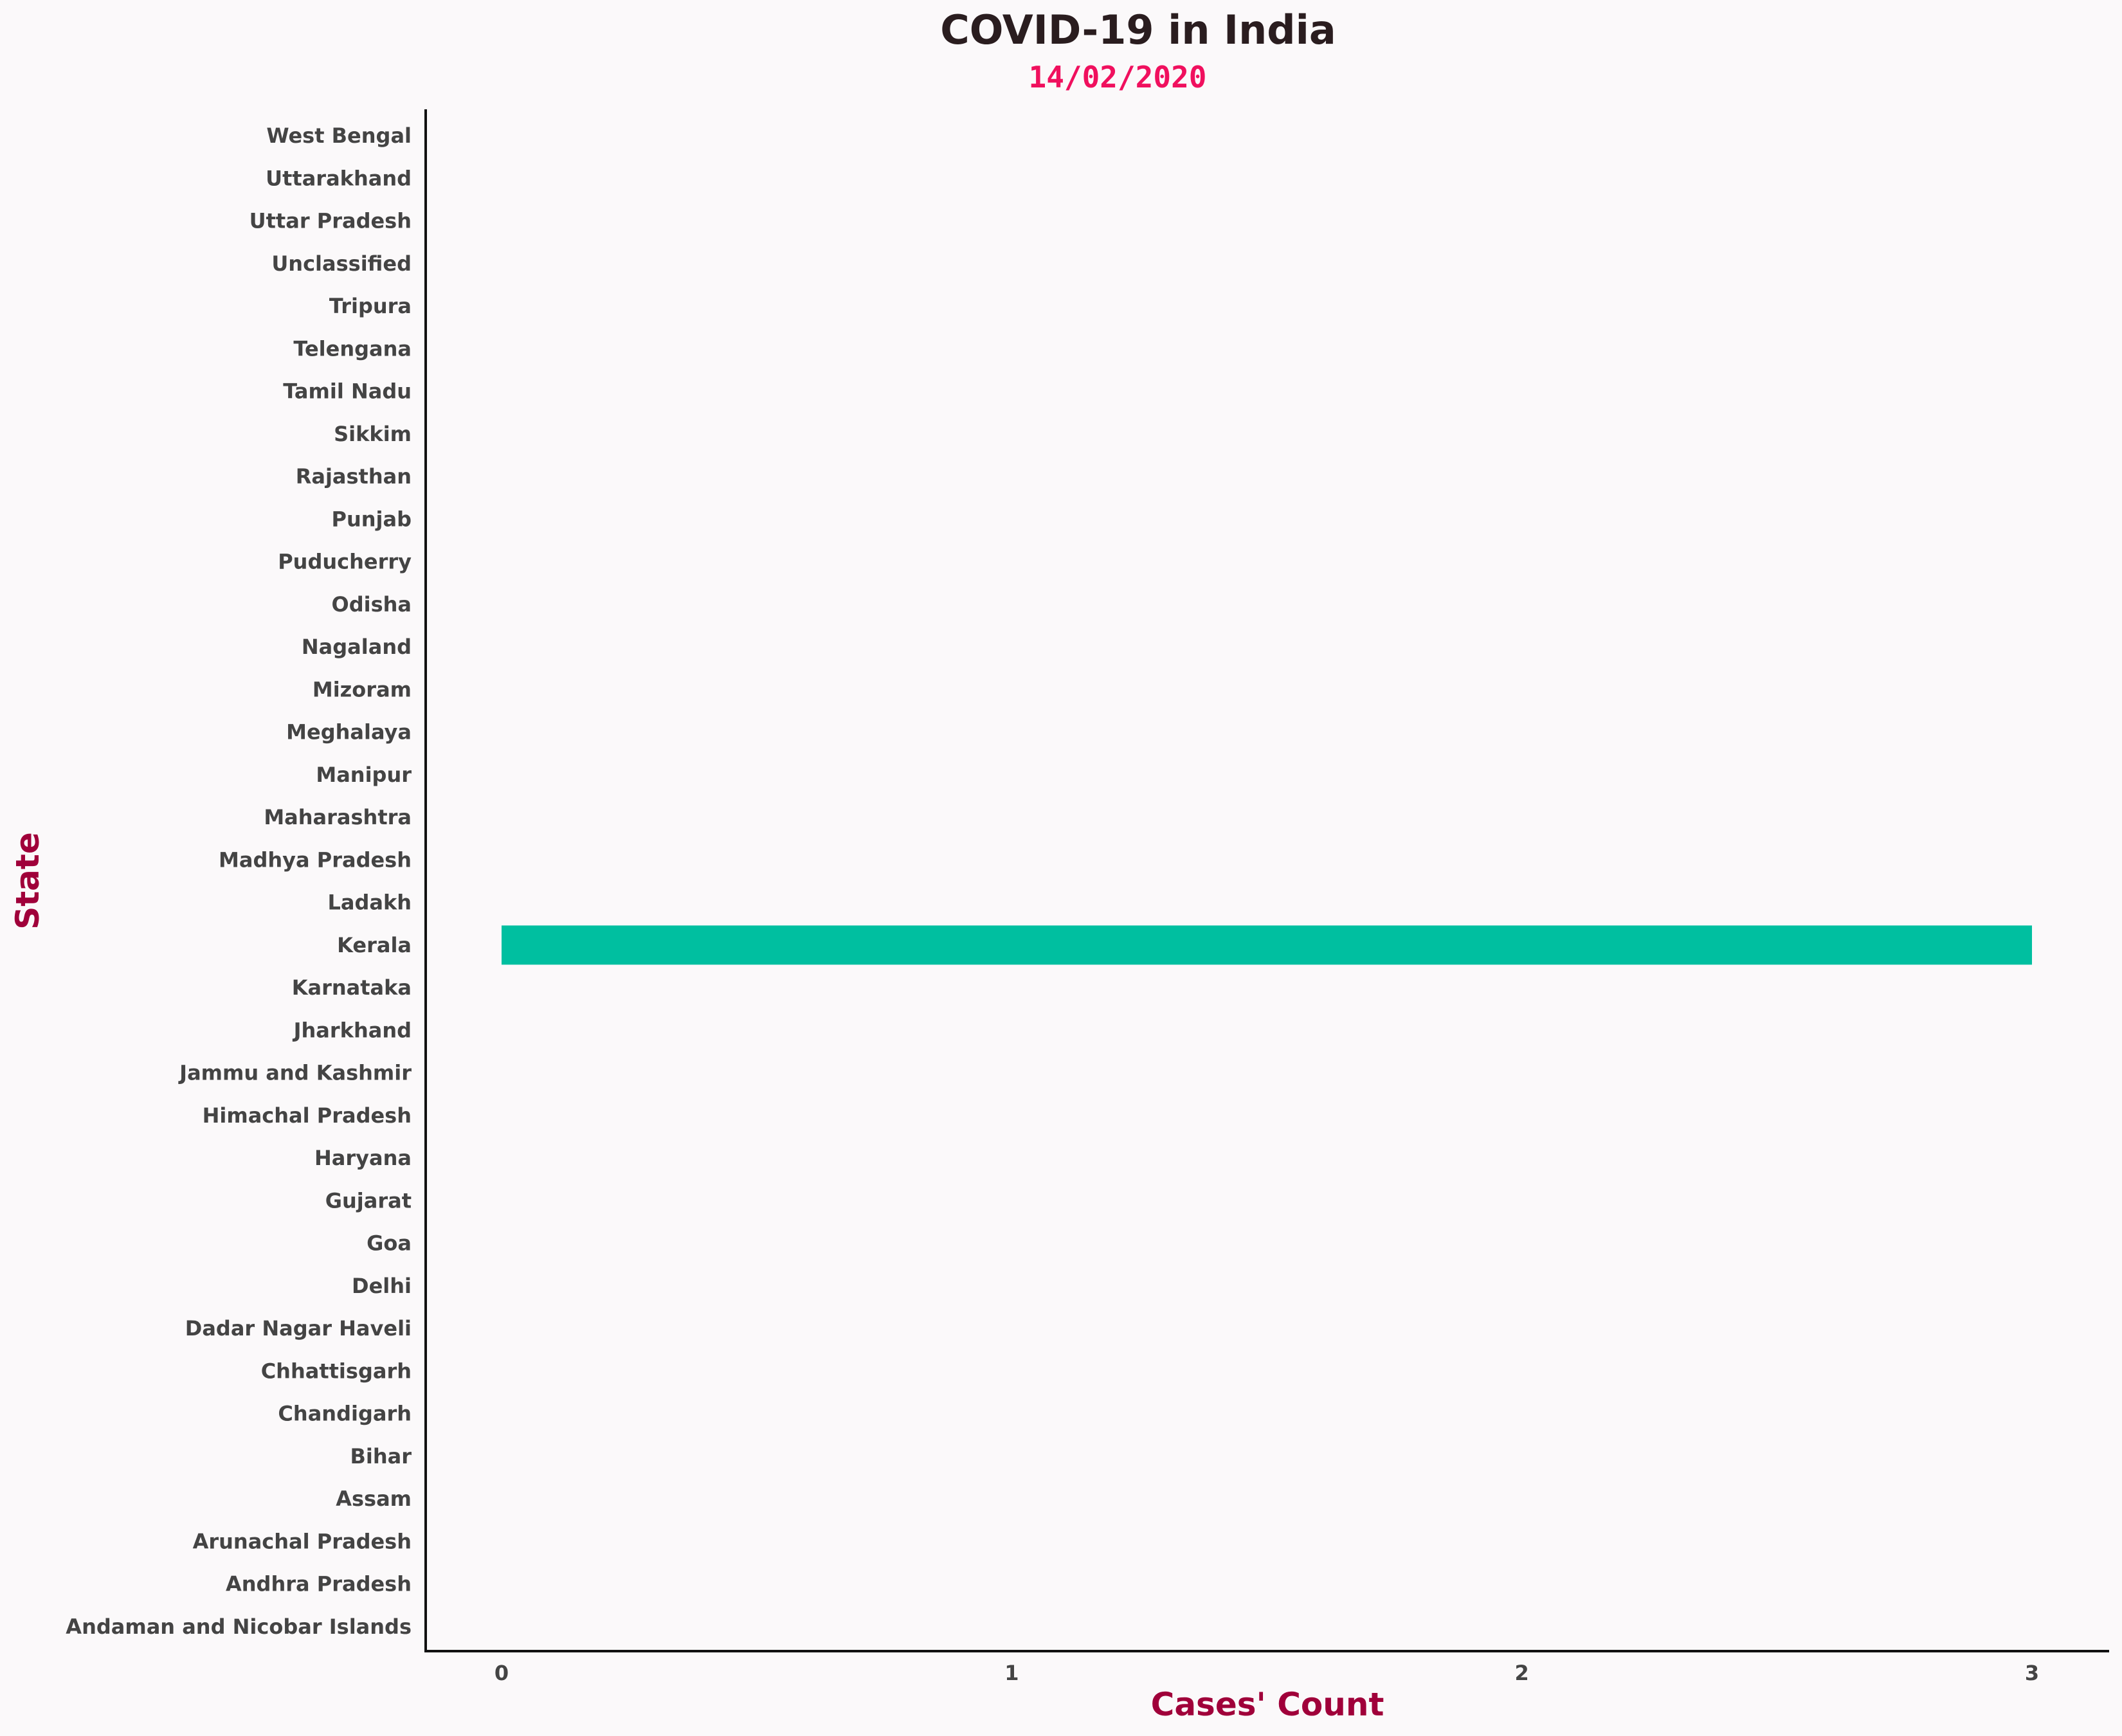 The width and height of the screenshot is (2122, 1736). Describe the element at coordinates (330, 221) in the screenshot. I see `y-tick-label-uttar-pradesh: Uttar Pradesh` at that location.